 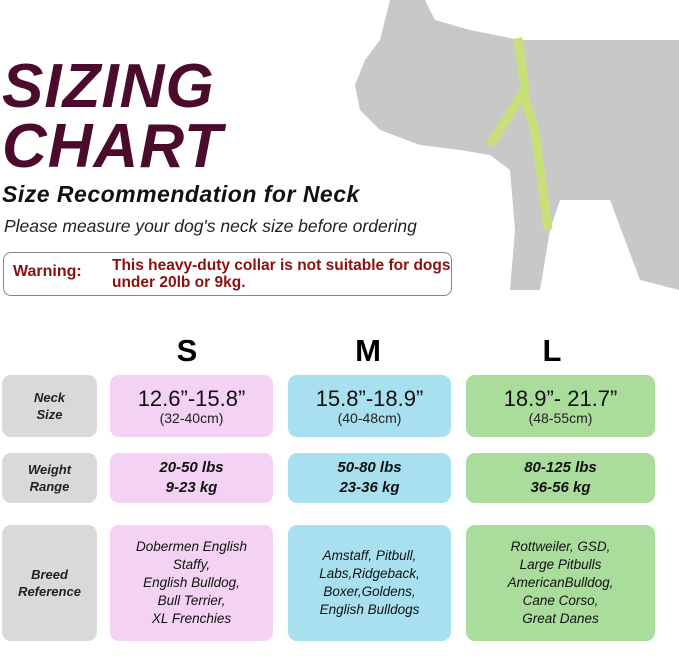 I want to click on weight-kg: 23-36 kg, so click(x=369, y=487).